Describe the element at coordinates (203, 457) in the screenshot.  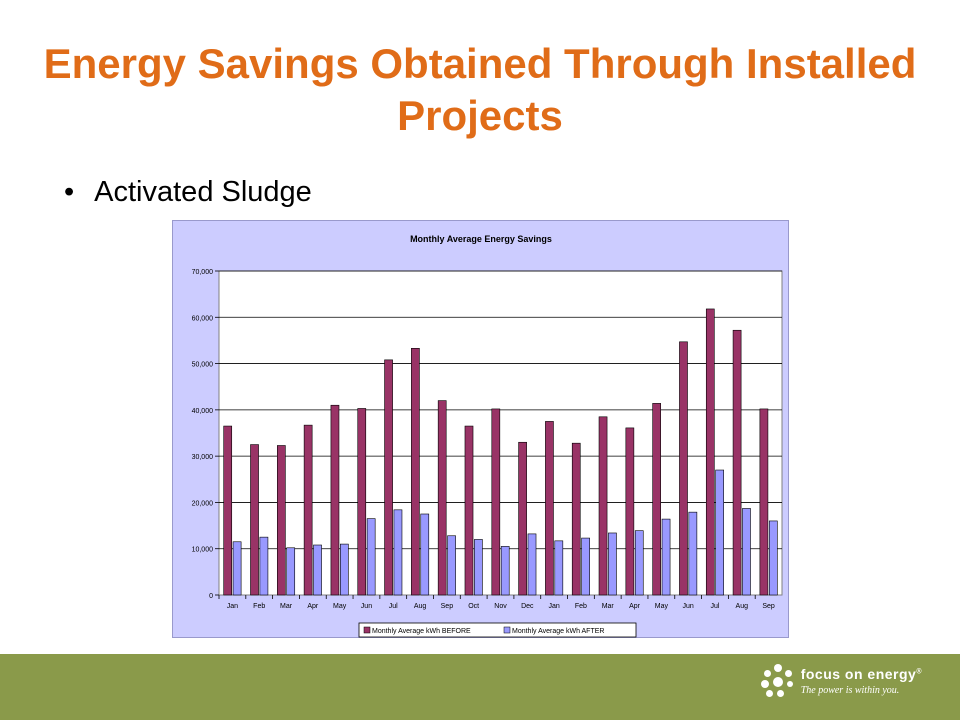
I see `y-tick-label: 30,000` at that location.